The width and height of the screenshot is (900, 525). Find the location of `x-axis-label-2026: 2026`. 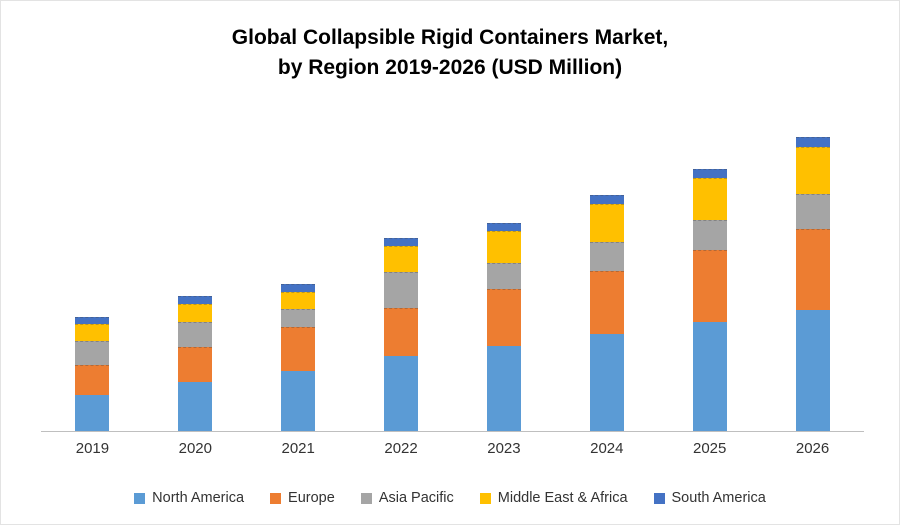

x-axis-label-2026: 2026 is located at coordinates (812, 448).